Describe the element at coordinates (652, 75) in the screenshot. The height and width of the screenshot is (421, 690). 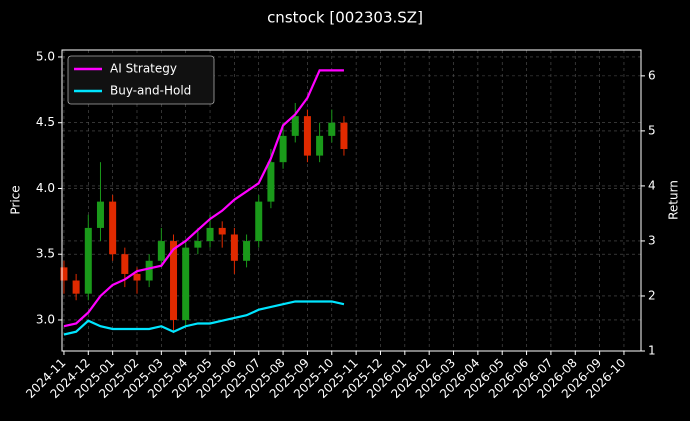
I see `y2-tick-label: 6` at that location.